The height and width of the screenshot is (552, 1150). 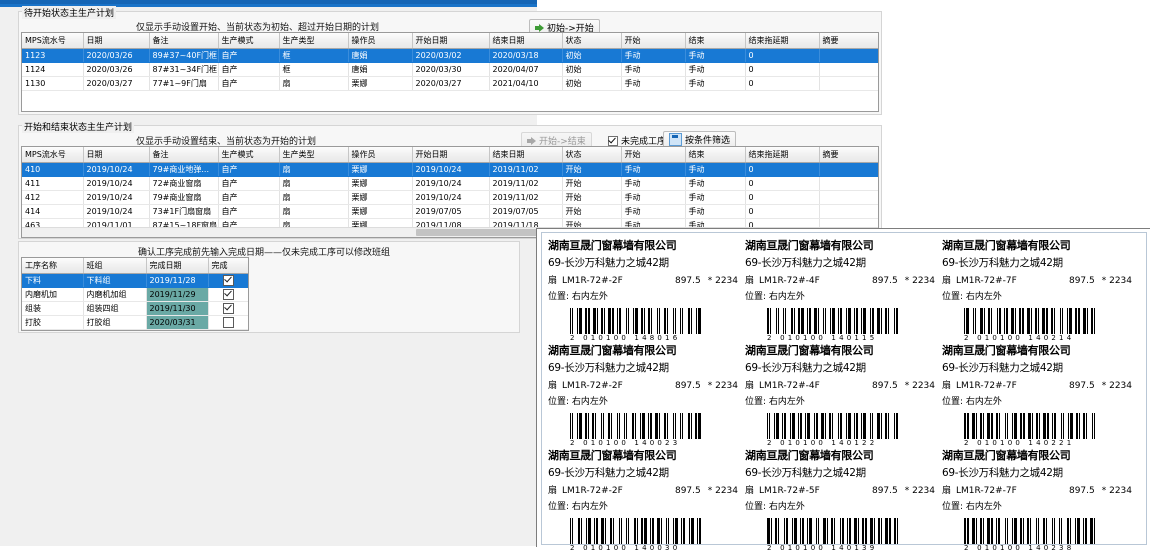 I want to click on started-ended-col-7: 结束日期, so click(x=526, y=155).